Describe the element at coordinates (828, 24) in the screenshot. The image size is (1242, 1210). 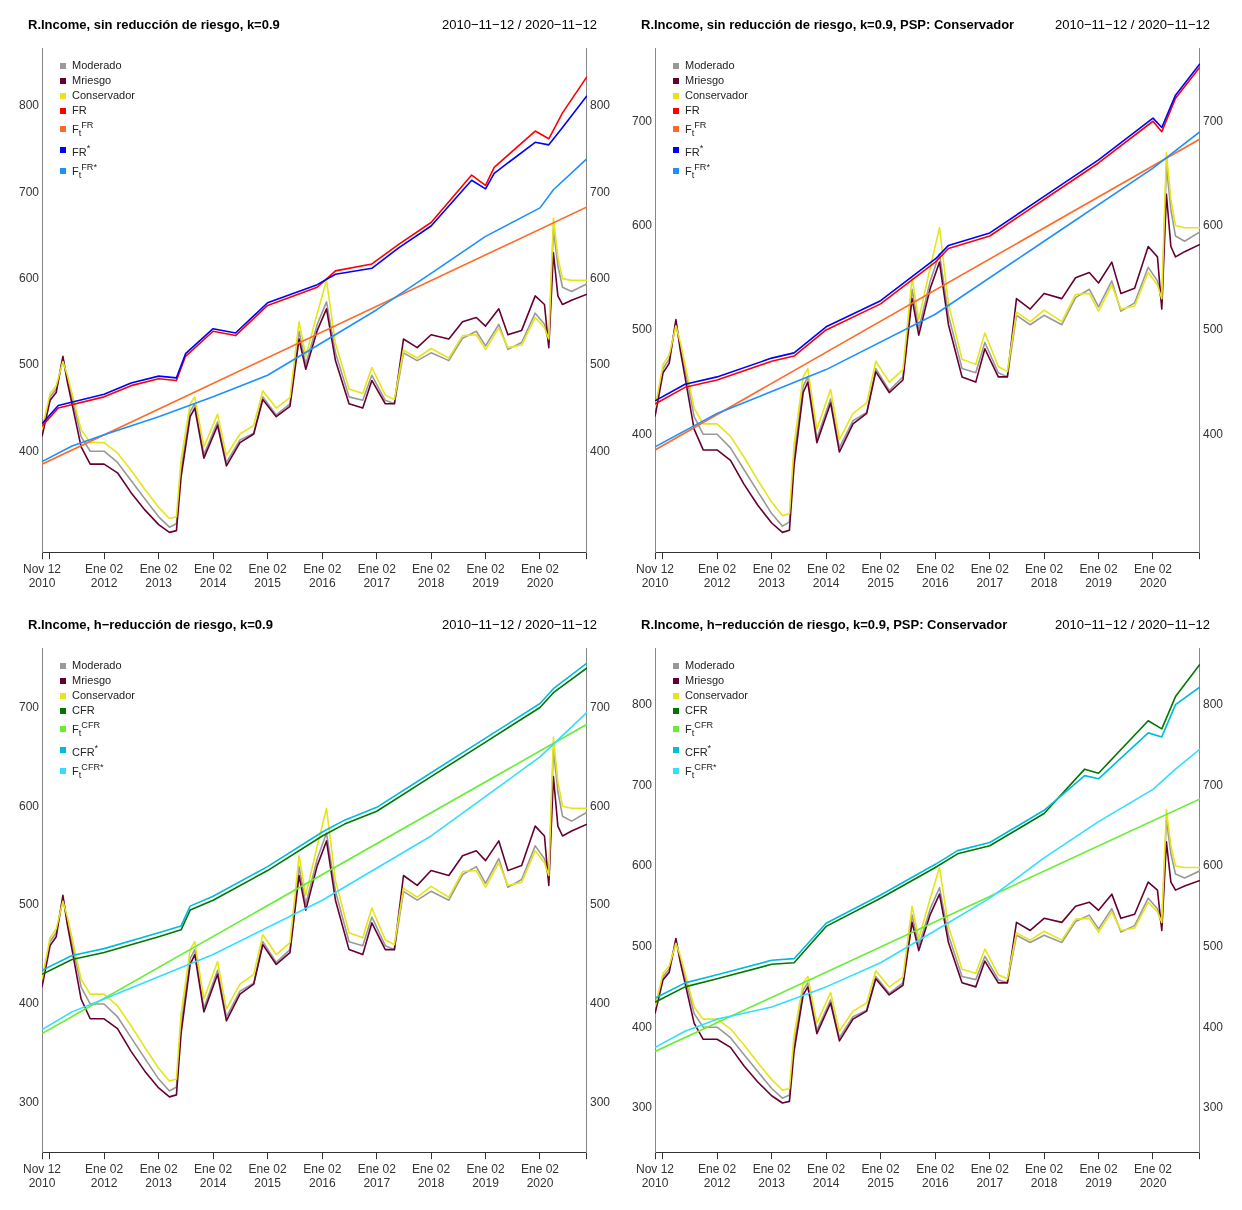
I see `chart-title: R.Income, sin reducción de riesgo, k=0.9, PSP: Conservador` at that location.